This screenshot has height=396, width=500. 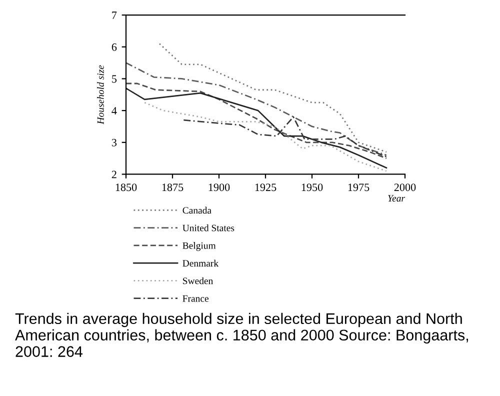 What do you see at coordinates (114, 79) in the screenshot?
I see `y-tick-label: 5` at bounding box center [114, 79].